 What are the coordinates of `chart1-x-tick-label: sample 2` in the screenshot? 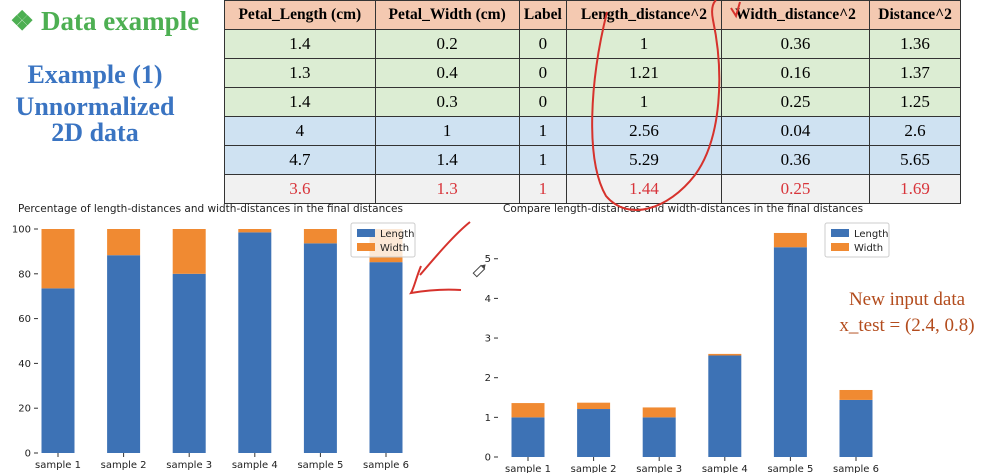 It's located at (124, 465).